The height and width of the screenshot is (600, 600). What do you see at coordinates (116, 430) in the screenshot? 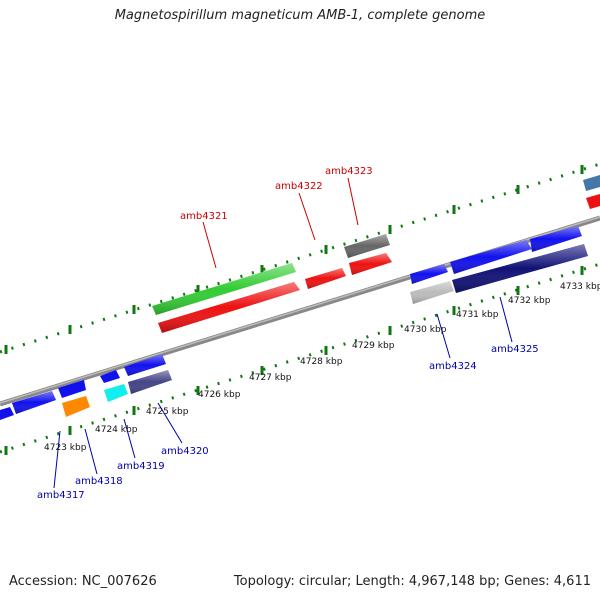
I see `tick-label-4724: 4724 kbp` at bounding box center [116, 430].